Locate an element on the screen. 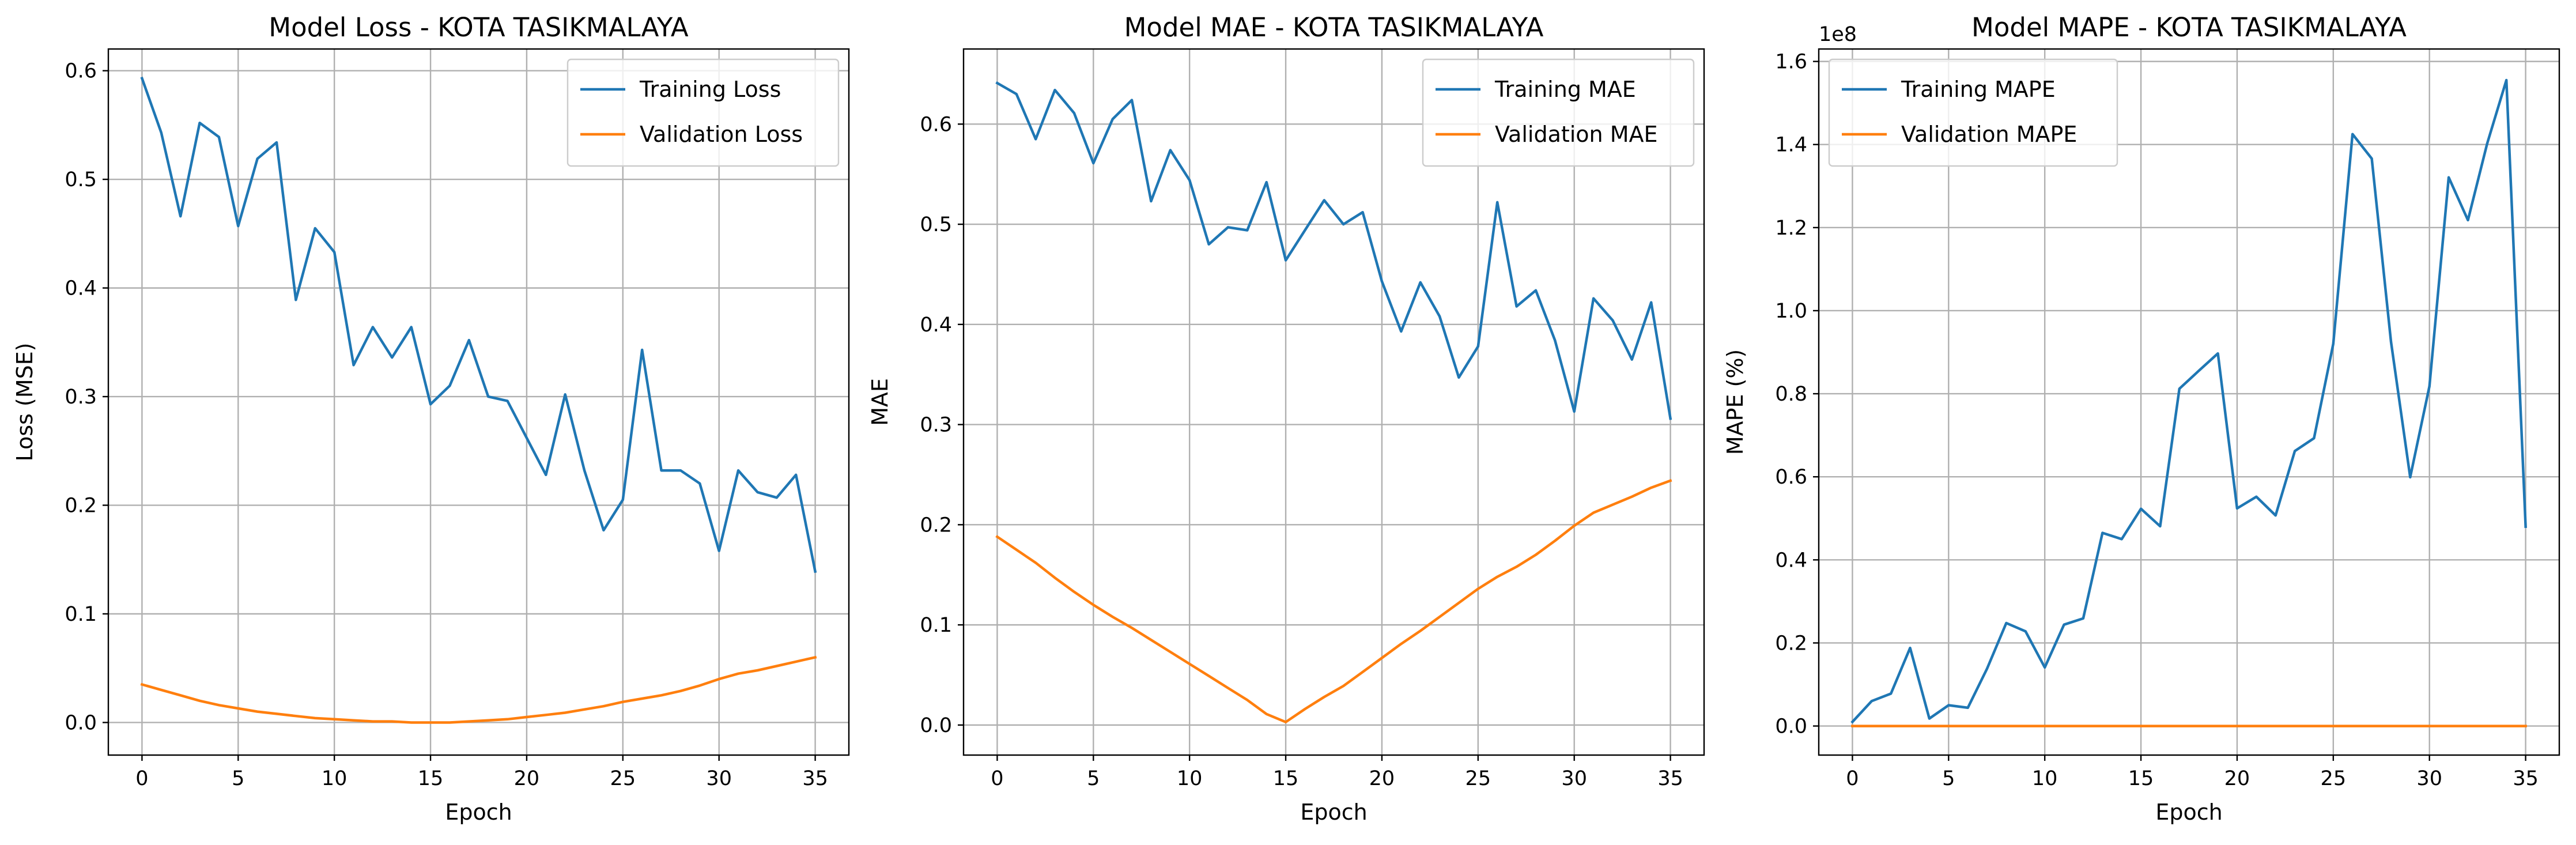  y-axis-label: MAE is located at coordinates (880, 402).